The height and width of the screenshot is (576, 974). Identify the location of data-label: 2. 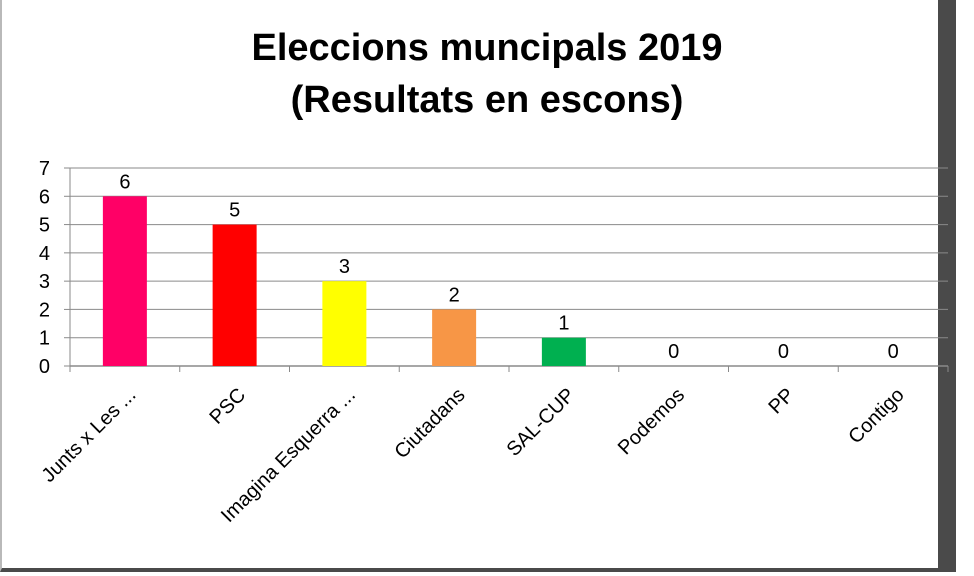
(454, 295).